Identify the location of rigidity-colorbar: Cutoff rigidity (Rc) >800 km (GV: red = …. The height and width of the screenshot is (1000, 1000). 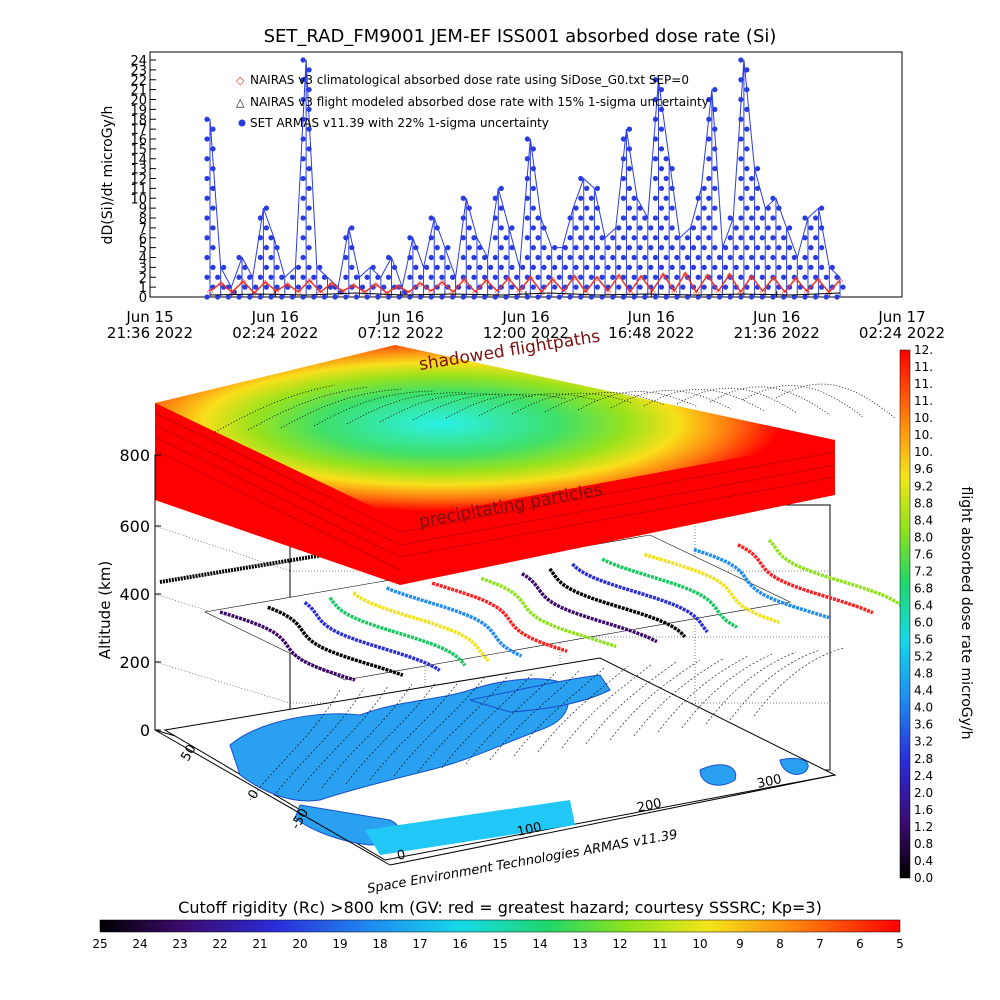
(497, 924).